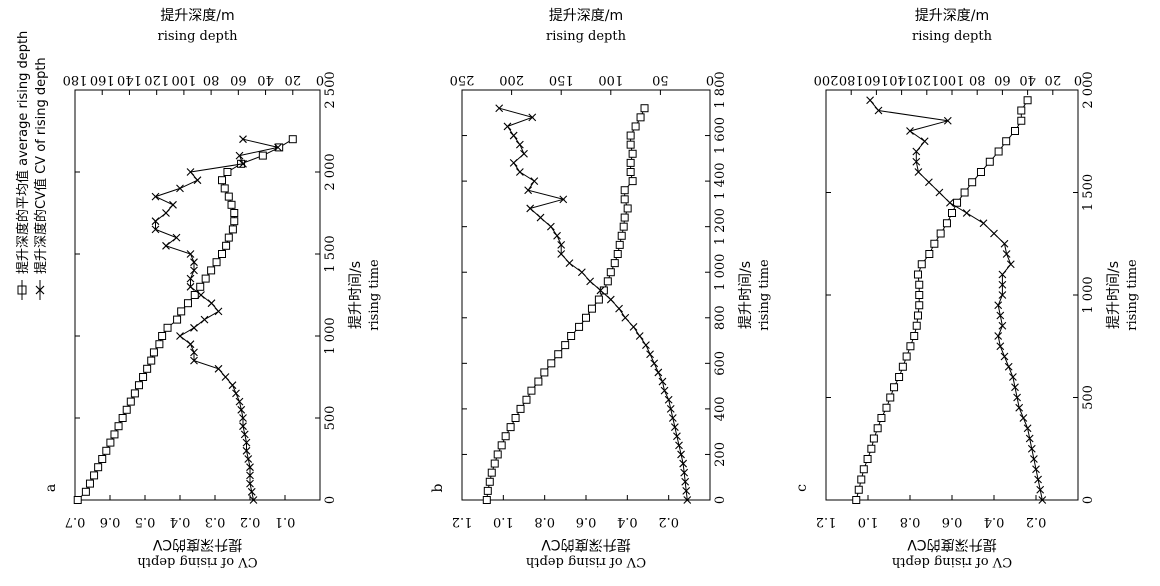  Describe the element at coordinates (41, 165) in the screenshot. I see `legend-entry-cv: 提升深度的CV值 CV of rising depth` at that location.